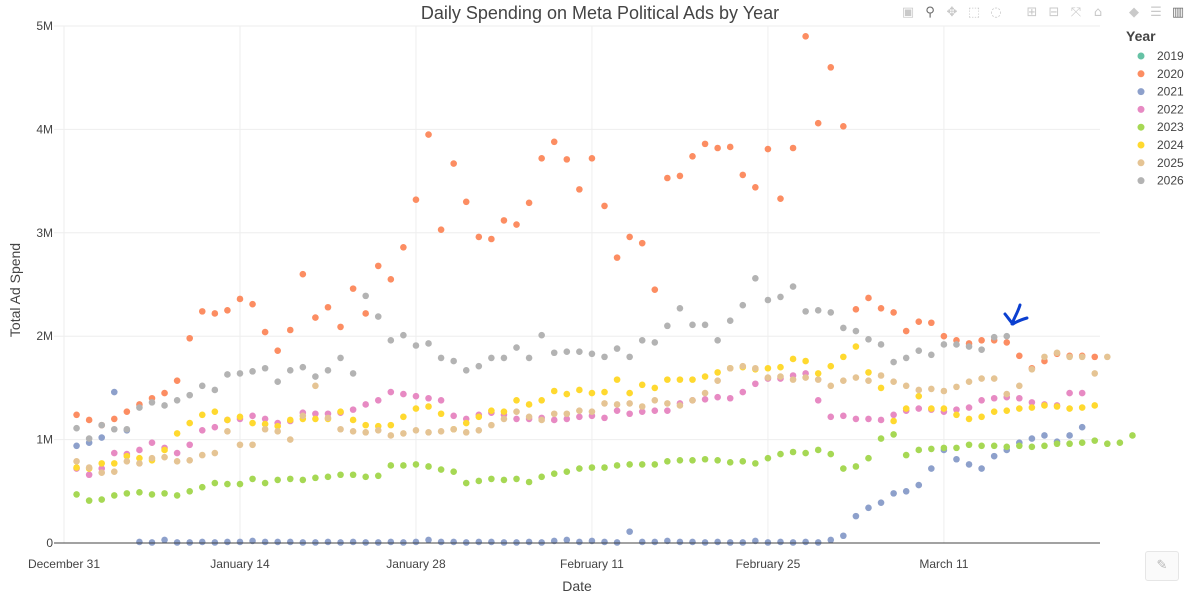 This screenshot has width=1200, height=593. I want to click on legend-item: 2026, so click(1170, 181).